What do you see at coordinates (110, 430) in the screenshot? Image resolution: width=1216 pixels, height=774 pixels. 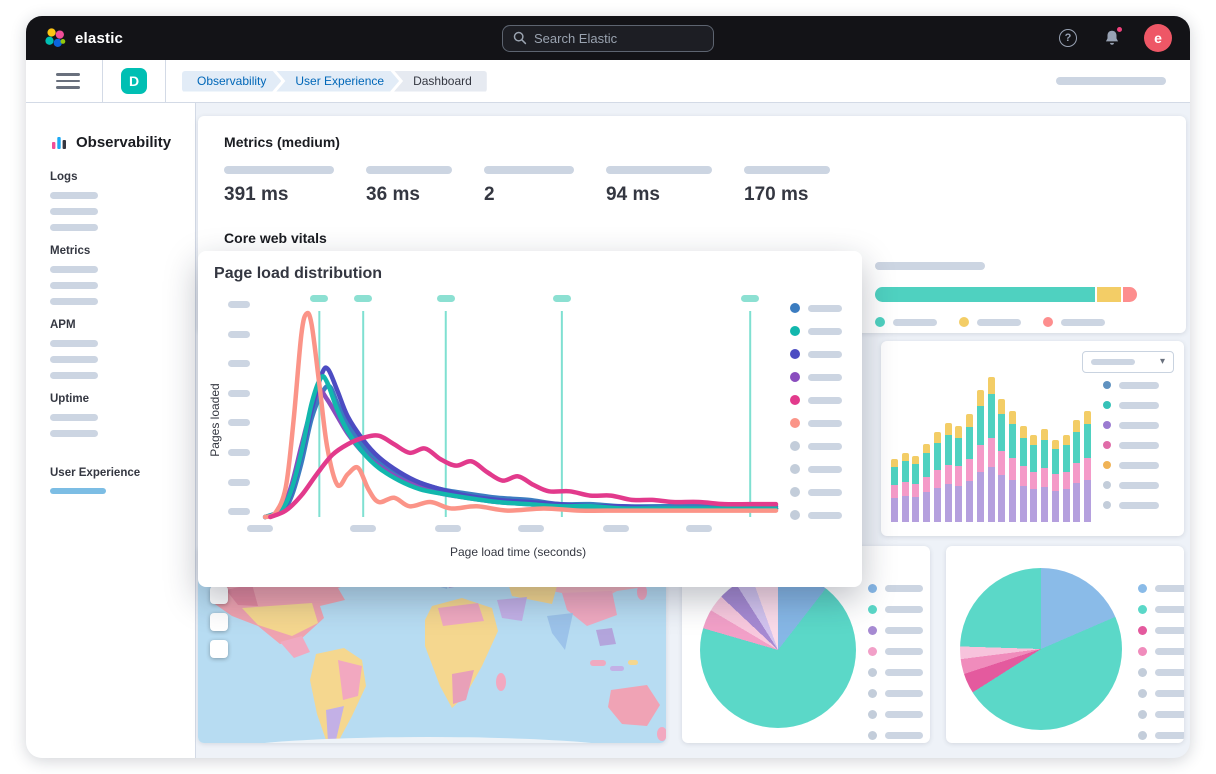 I see `sidebar-item-uptime: Uptime` at bounding box center [110, 430].